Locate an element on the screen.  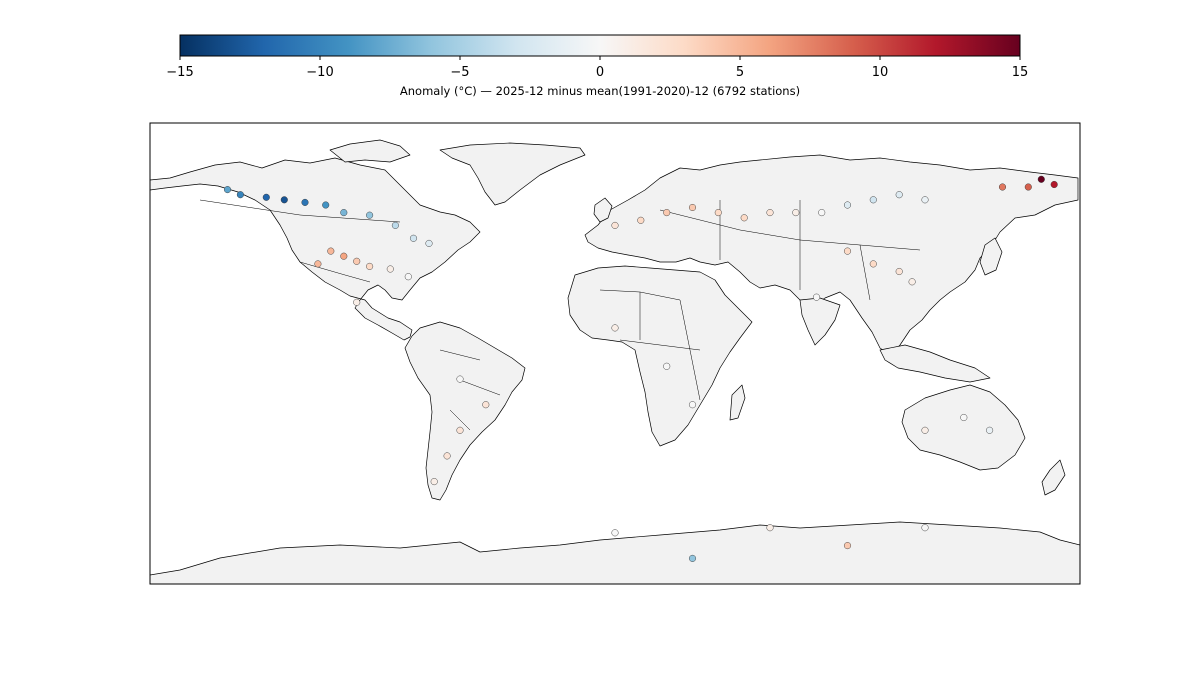
british-isles is located at coordinates (603, 210).